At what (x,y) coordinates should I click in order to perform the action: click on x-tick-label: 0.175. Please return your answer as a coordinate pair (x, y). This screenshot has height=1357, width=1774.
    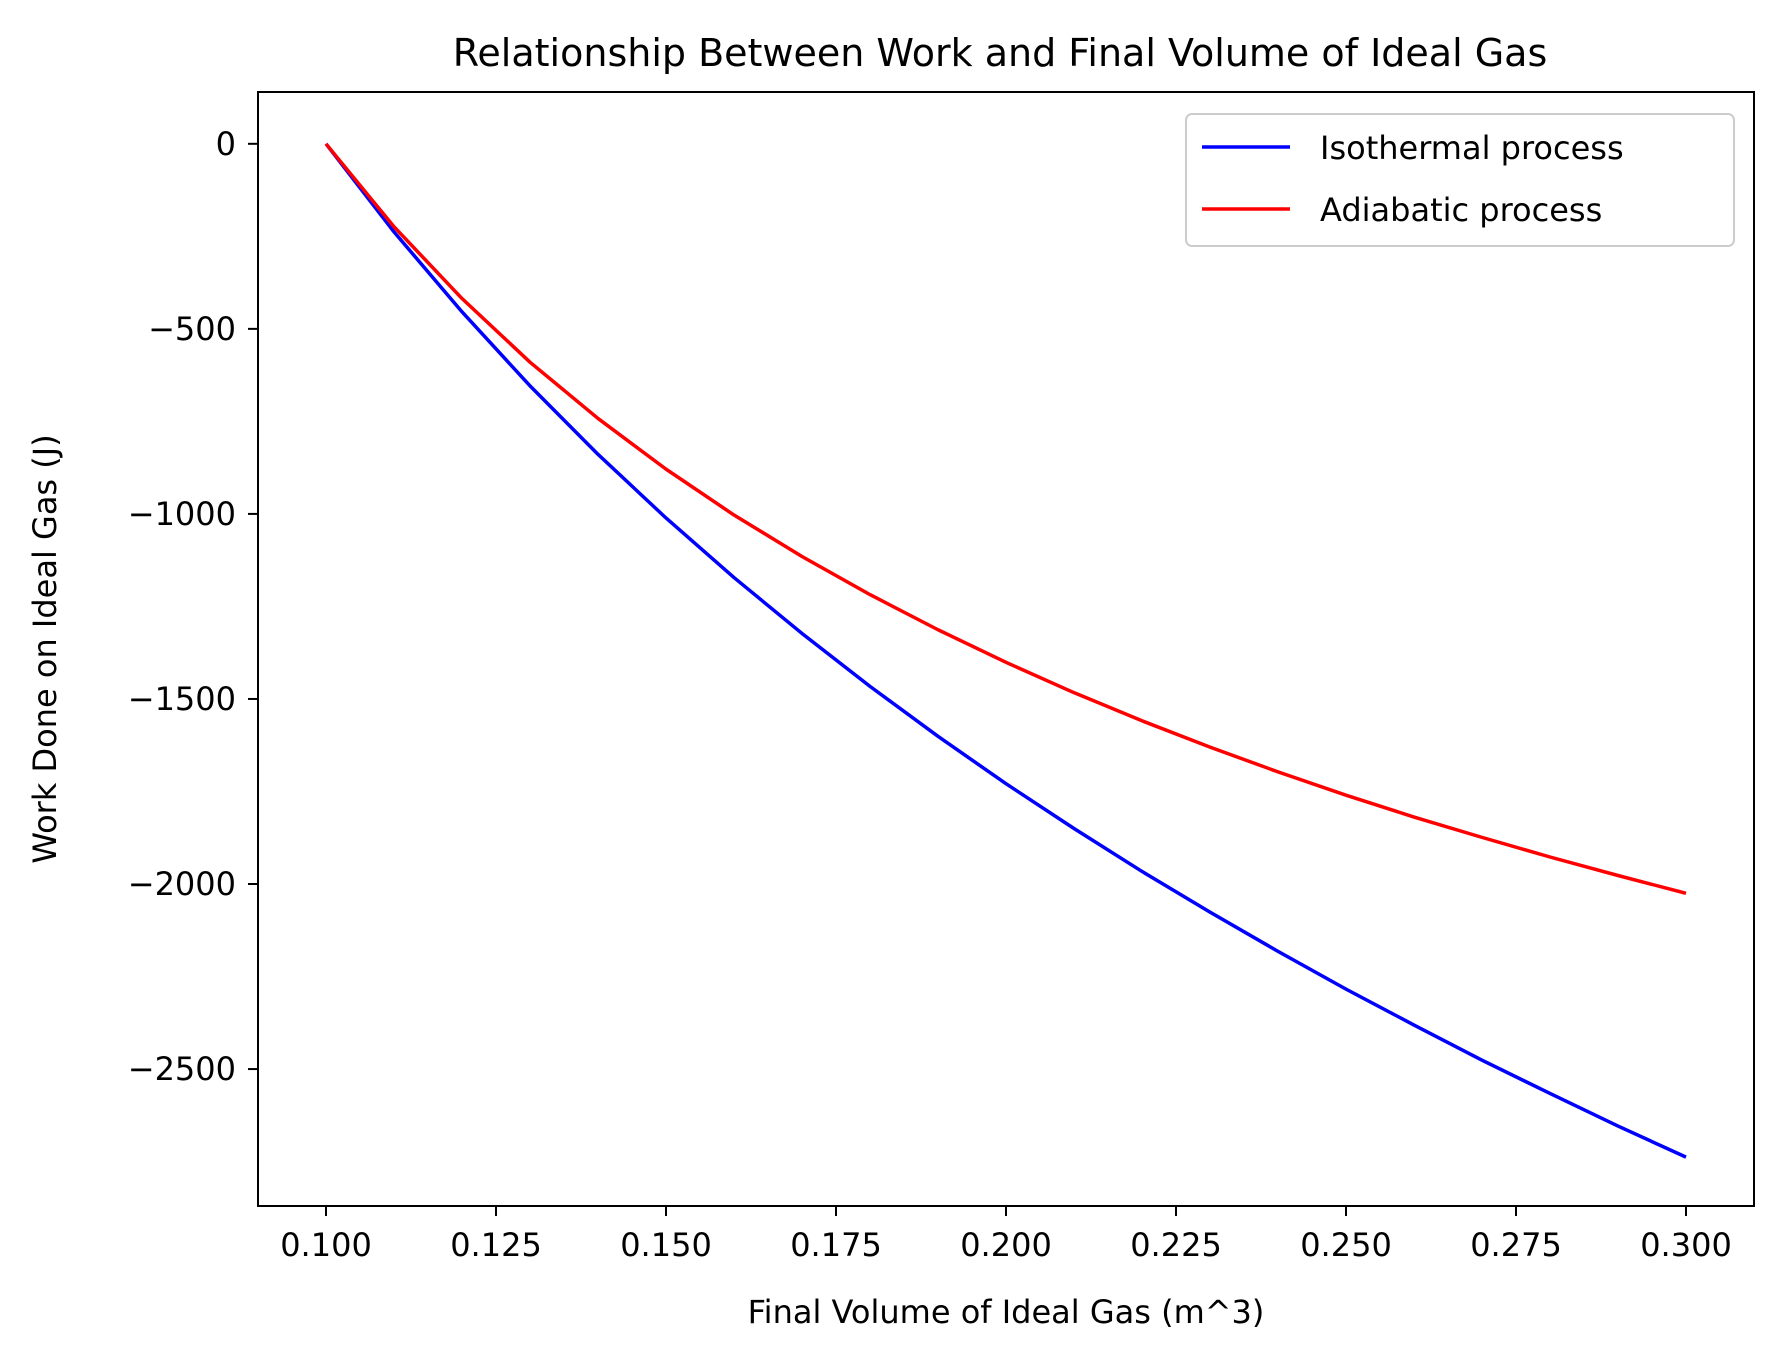
    Looking at the image, I should click on (836, 1245).